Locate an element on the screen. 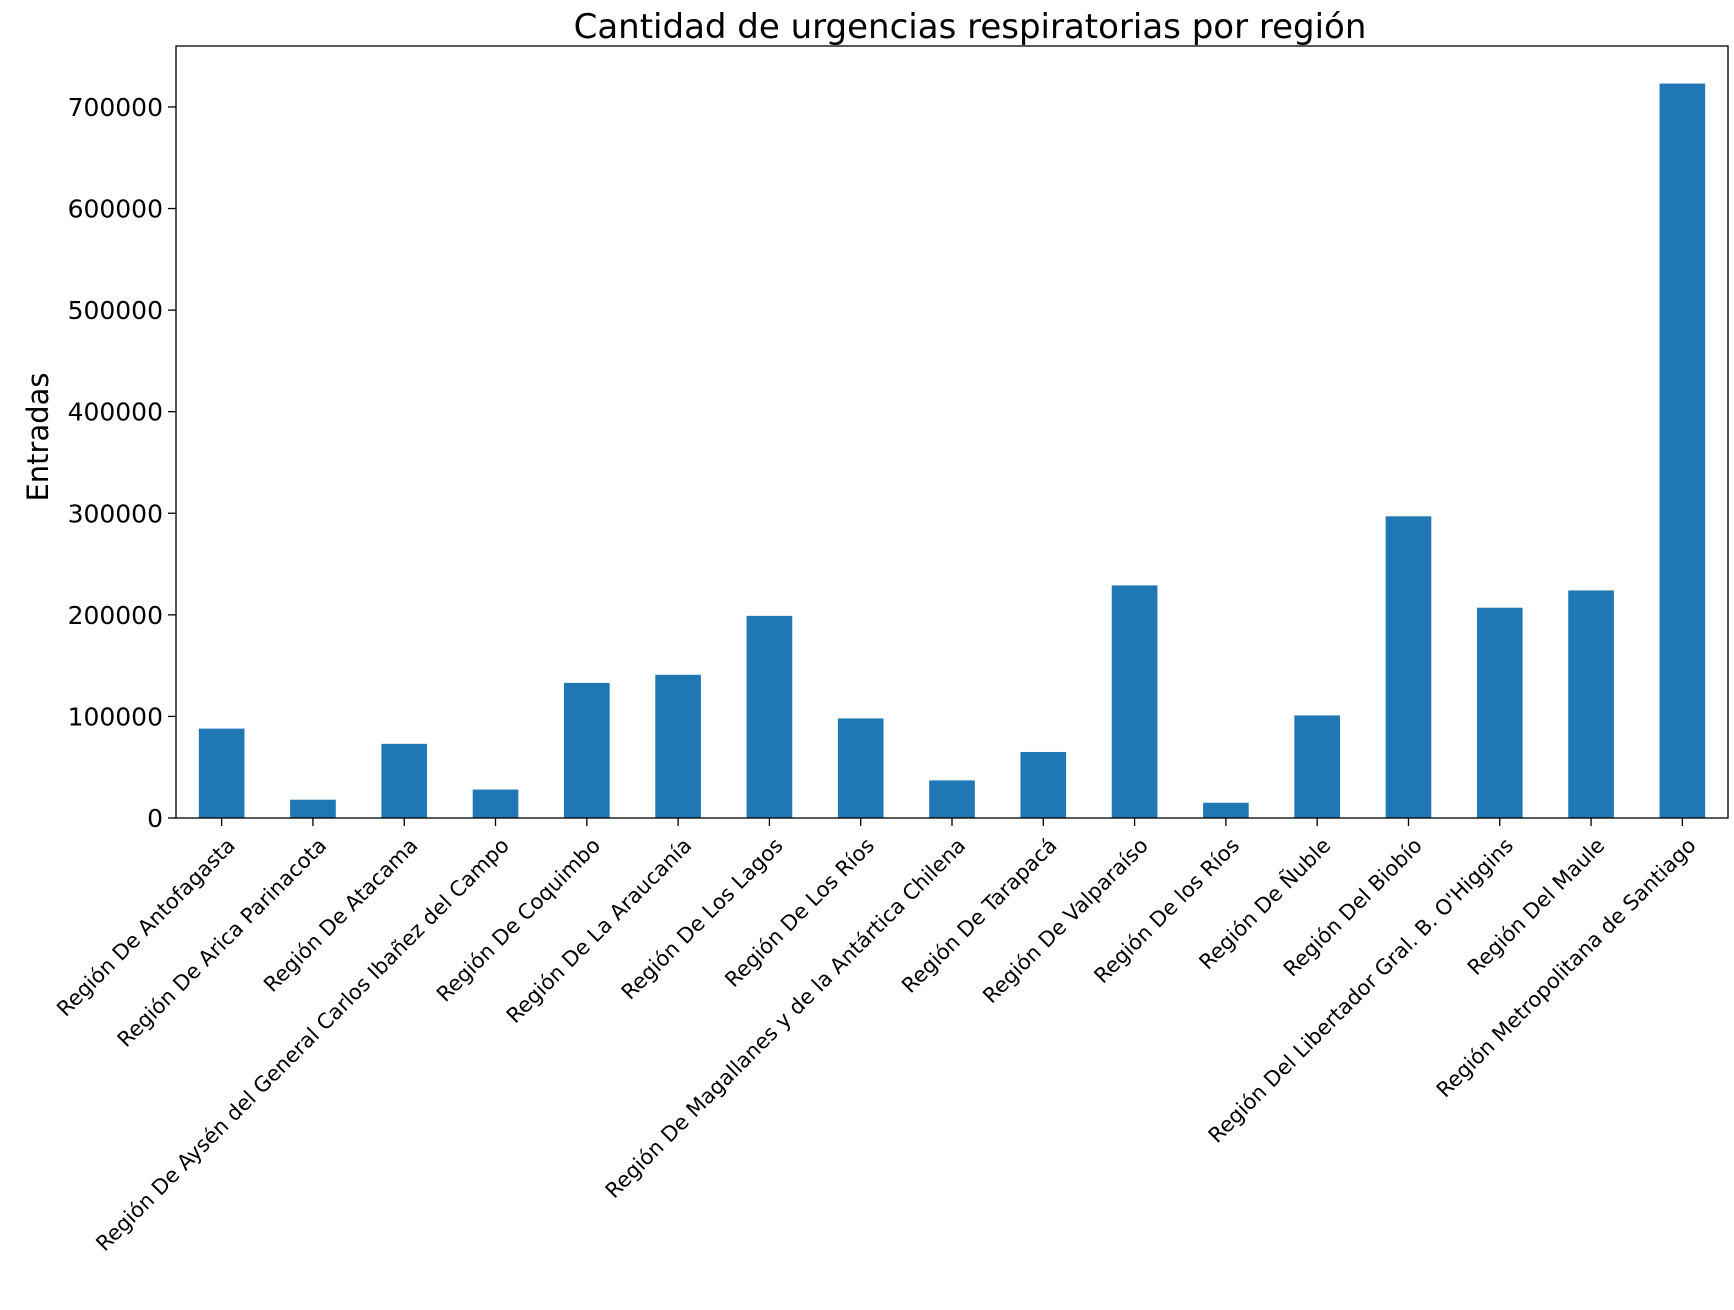  y-tick-label: 300000 is located at coordinates (115, 513).